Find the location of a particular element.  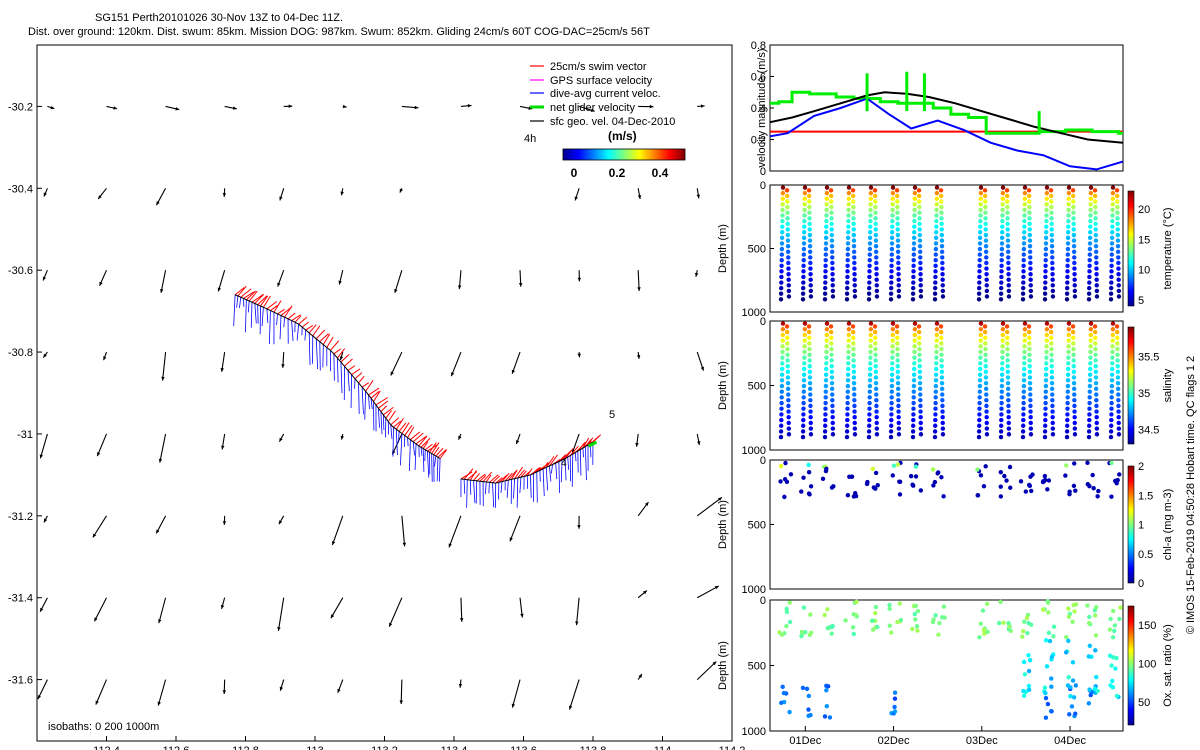

geo-arrow is located at coordinates (401, 692).